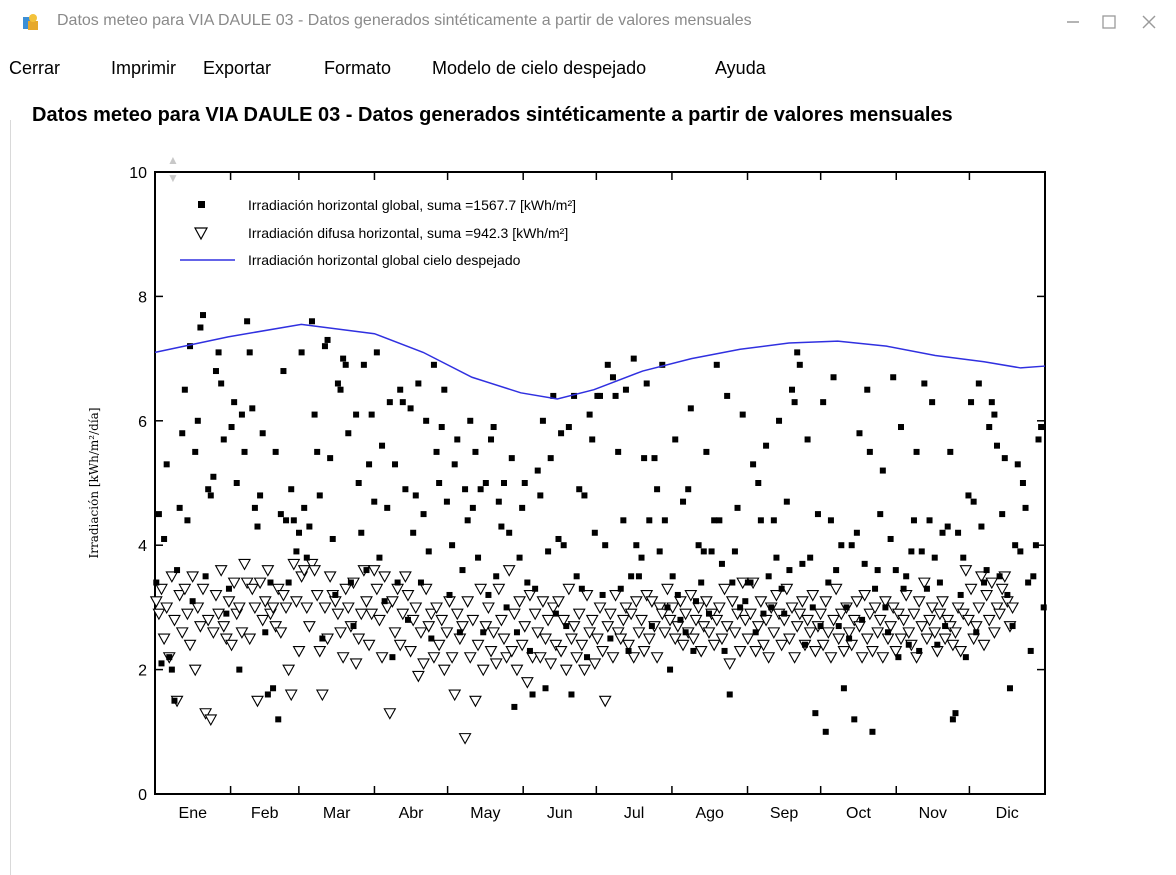  Describe the element at coordinates (173, 160) in the screenshot. I see `scroll-up-button: ▲` at that location.